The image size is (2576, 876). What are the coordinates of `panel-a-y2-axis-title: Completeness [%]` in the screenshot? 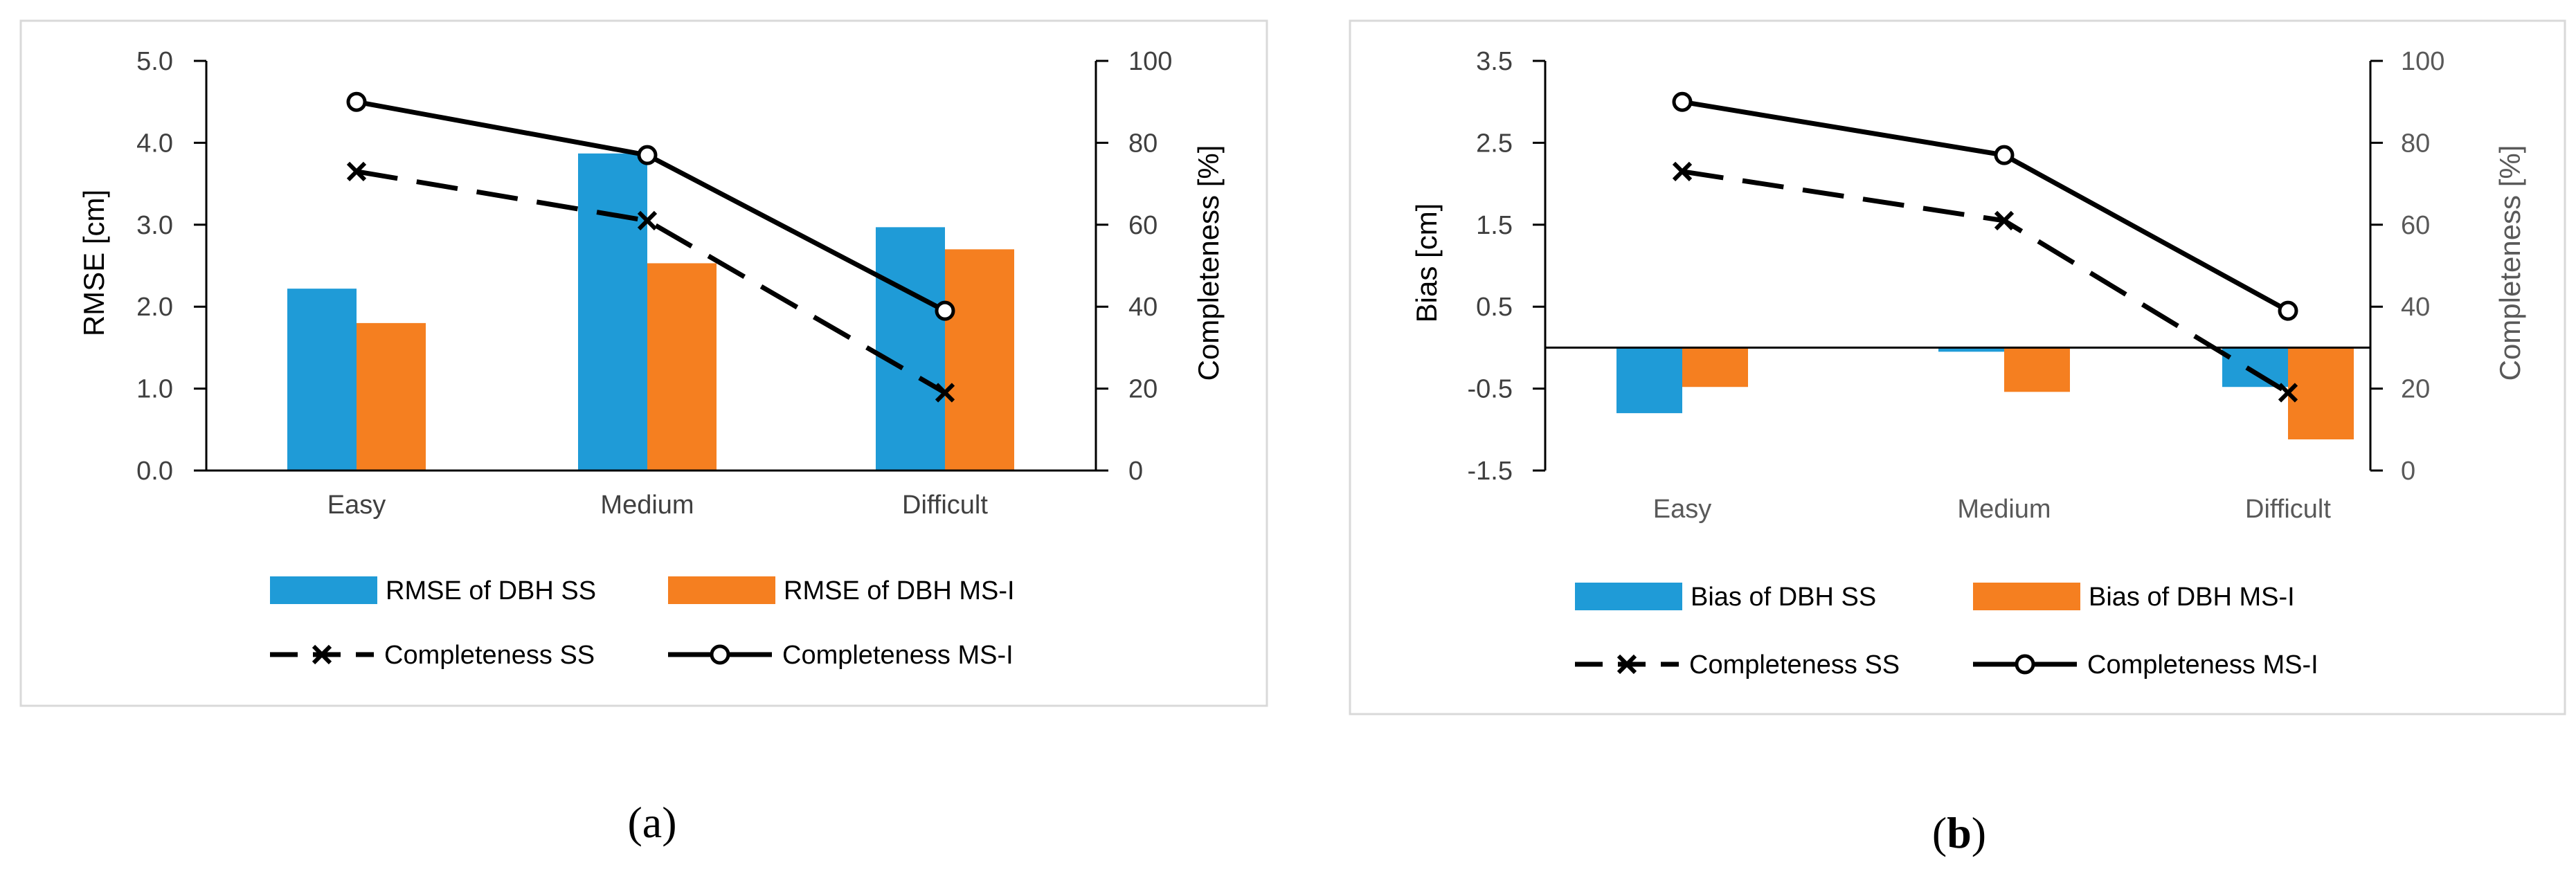 It's located at (1208, 263).